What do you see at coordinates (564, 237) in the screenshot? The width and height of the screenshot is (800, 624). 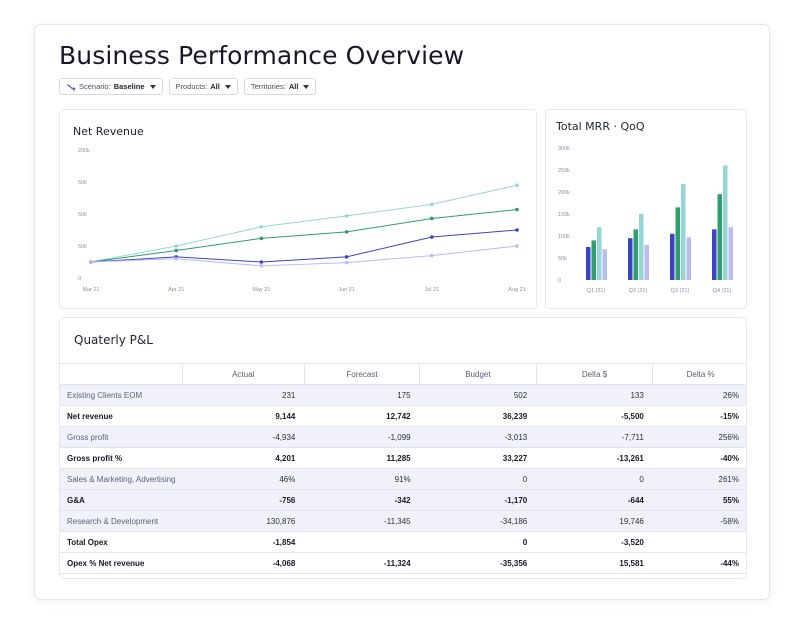 I see `y-tick-label: 100k` at bounding box center [564, 237].